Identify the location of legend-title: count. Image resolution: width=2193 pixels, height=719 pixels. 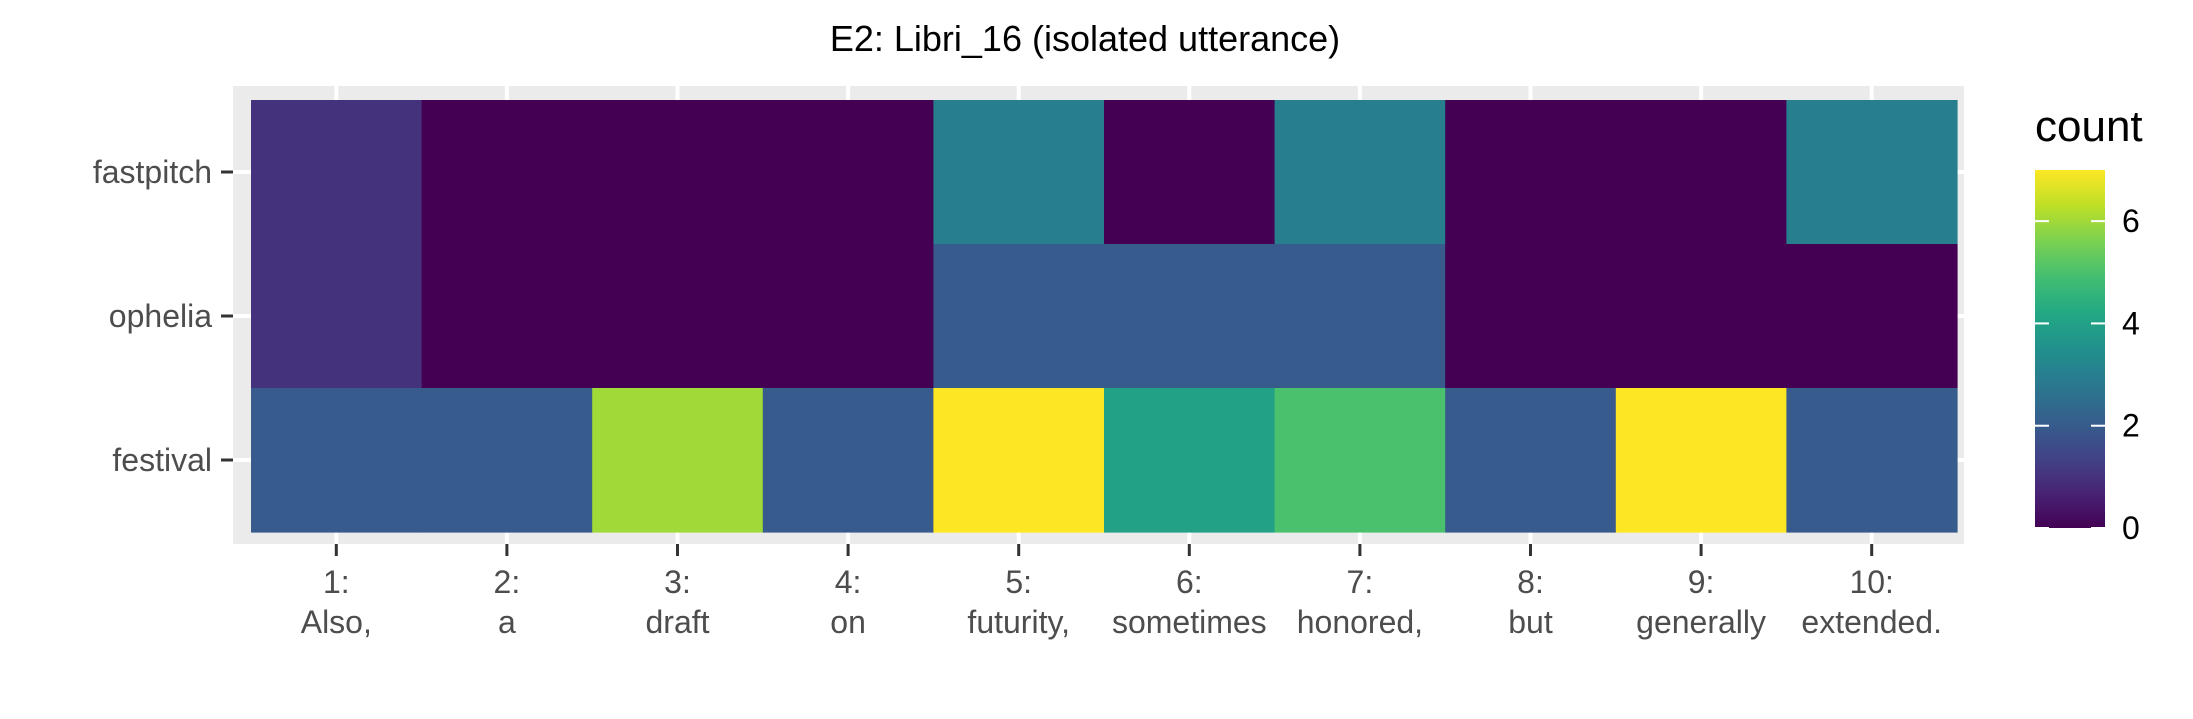
(2089, 126).